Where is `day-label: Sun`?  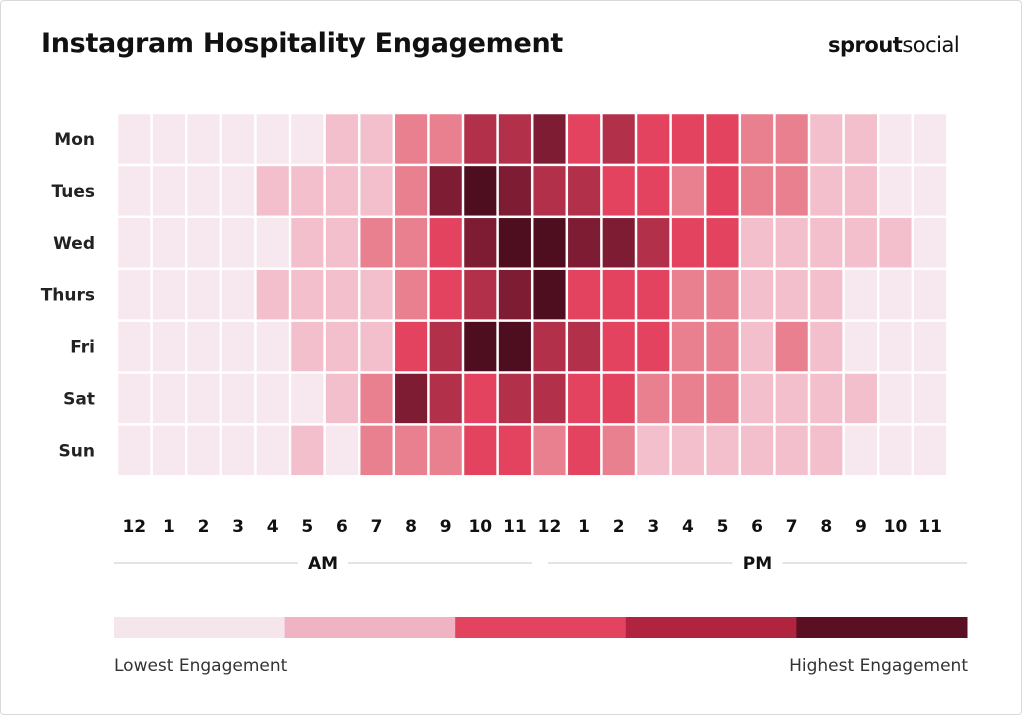
day-label: Sun is located at coordinates (77, 451).